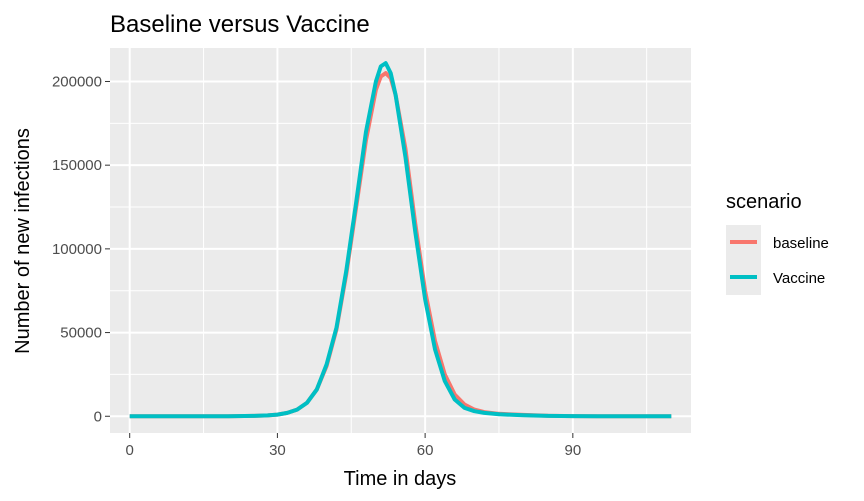 The height and width of the screenshot is (501, 864). Describe the element at coordinates (98, 416) in the screenshot. I see `y-tick-label: 0` at that location.